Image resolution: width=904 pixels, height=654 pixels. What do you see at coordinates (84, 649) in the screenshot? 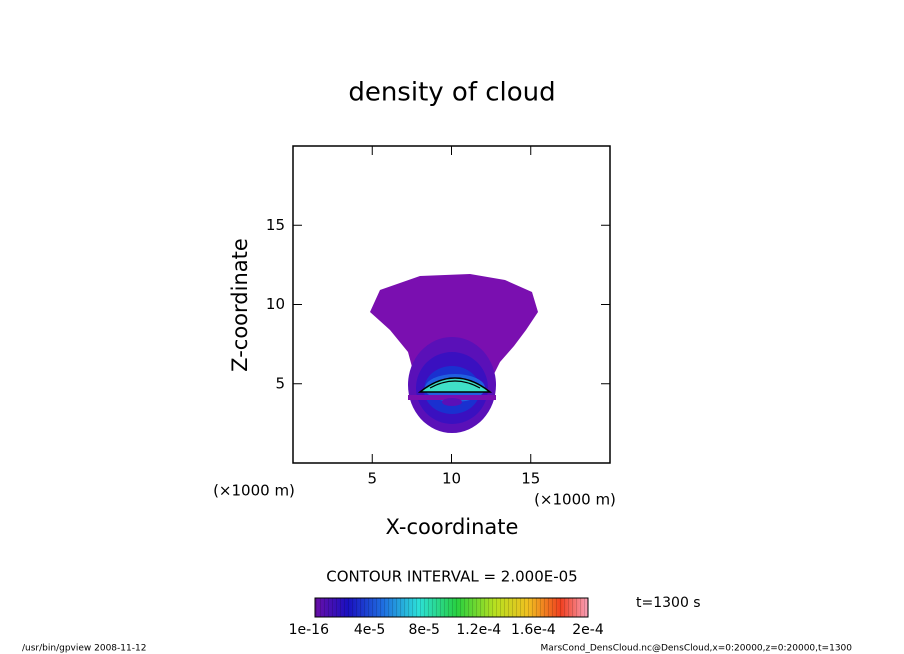
I see `footer-left: /usr/bin/gpview 2008-11-12` at bounding box center [84, 649].